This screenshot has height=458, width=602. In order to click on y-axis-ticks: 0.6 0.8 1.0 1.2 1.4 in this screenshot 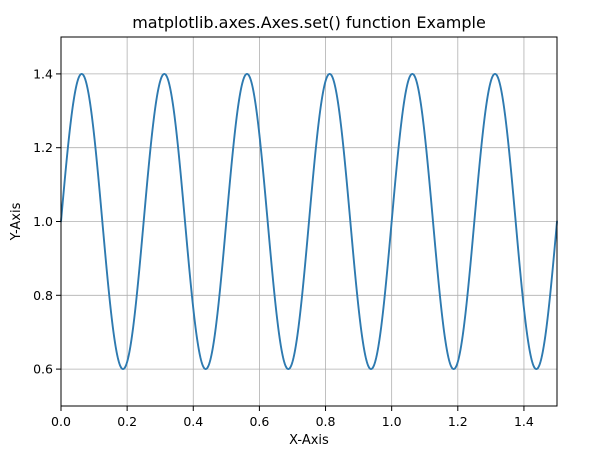, I will do `click(47, 221)`.